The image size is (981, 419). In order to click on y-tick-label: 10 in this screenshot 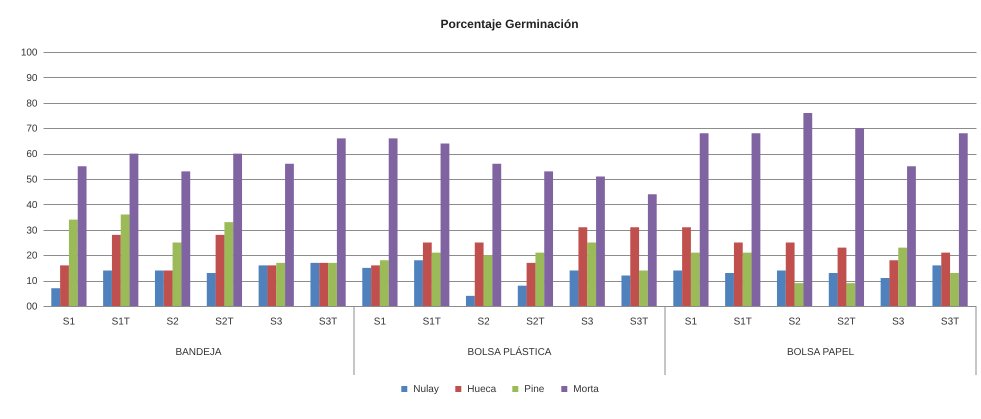, I will do `click(32, 282)`.